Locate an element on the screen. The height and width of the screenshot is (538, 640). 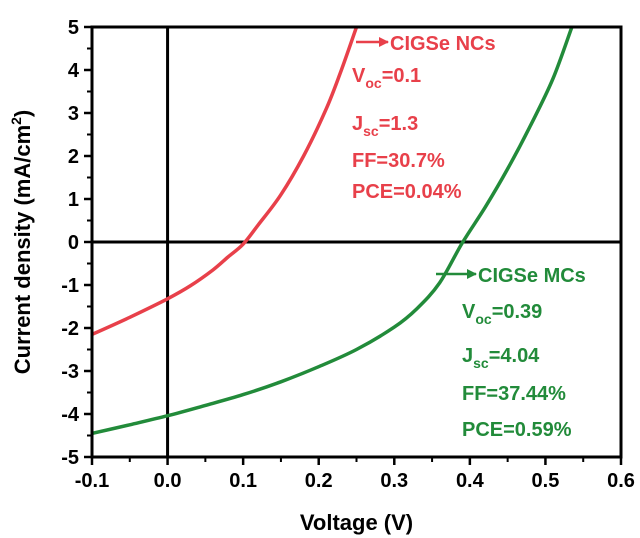
x-tick-label: 0.3 is located at coordinates (394, 481).